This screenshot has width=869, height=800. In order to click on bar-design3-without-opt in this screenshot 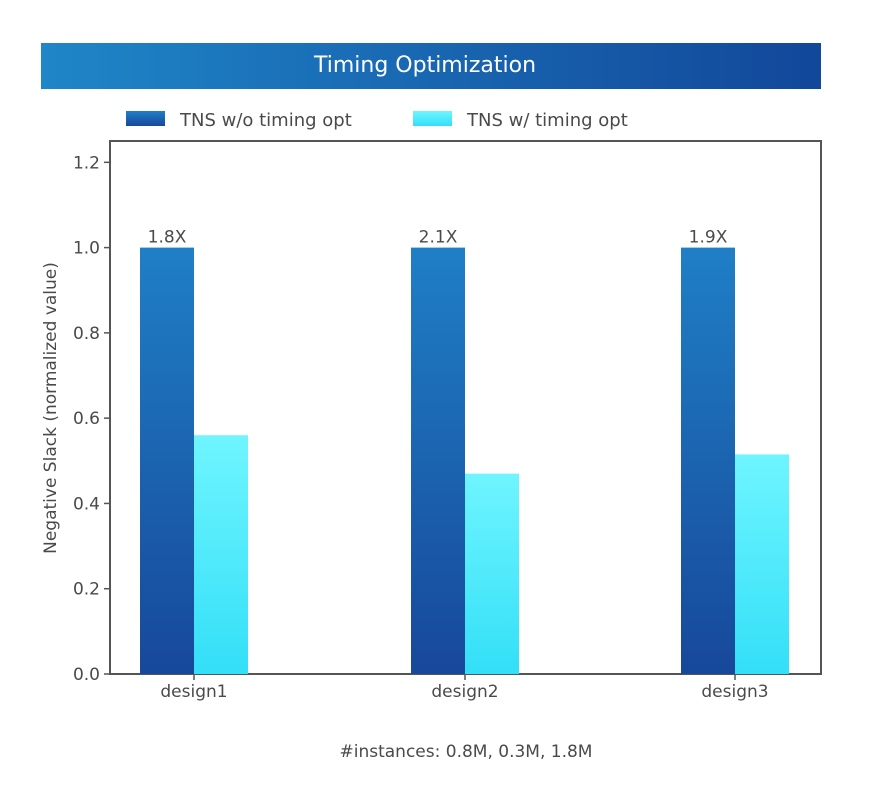, I will do `click(708, 460)`.